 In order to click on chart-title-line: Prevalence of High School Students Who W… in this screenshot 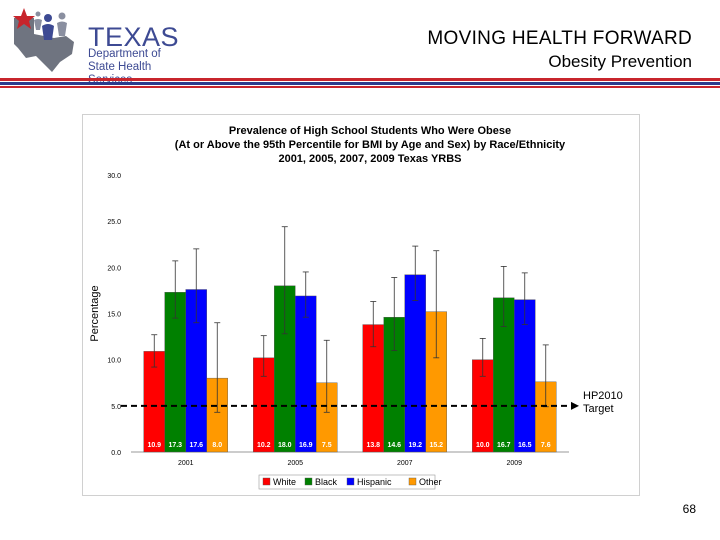, I will do `click(370, 131)`.